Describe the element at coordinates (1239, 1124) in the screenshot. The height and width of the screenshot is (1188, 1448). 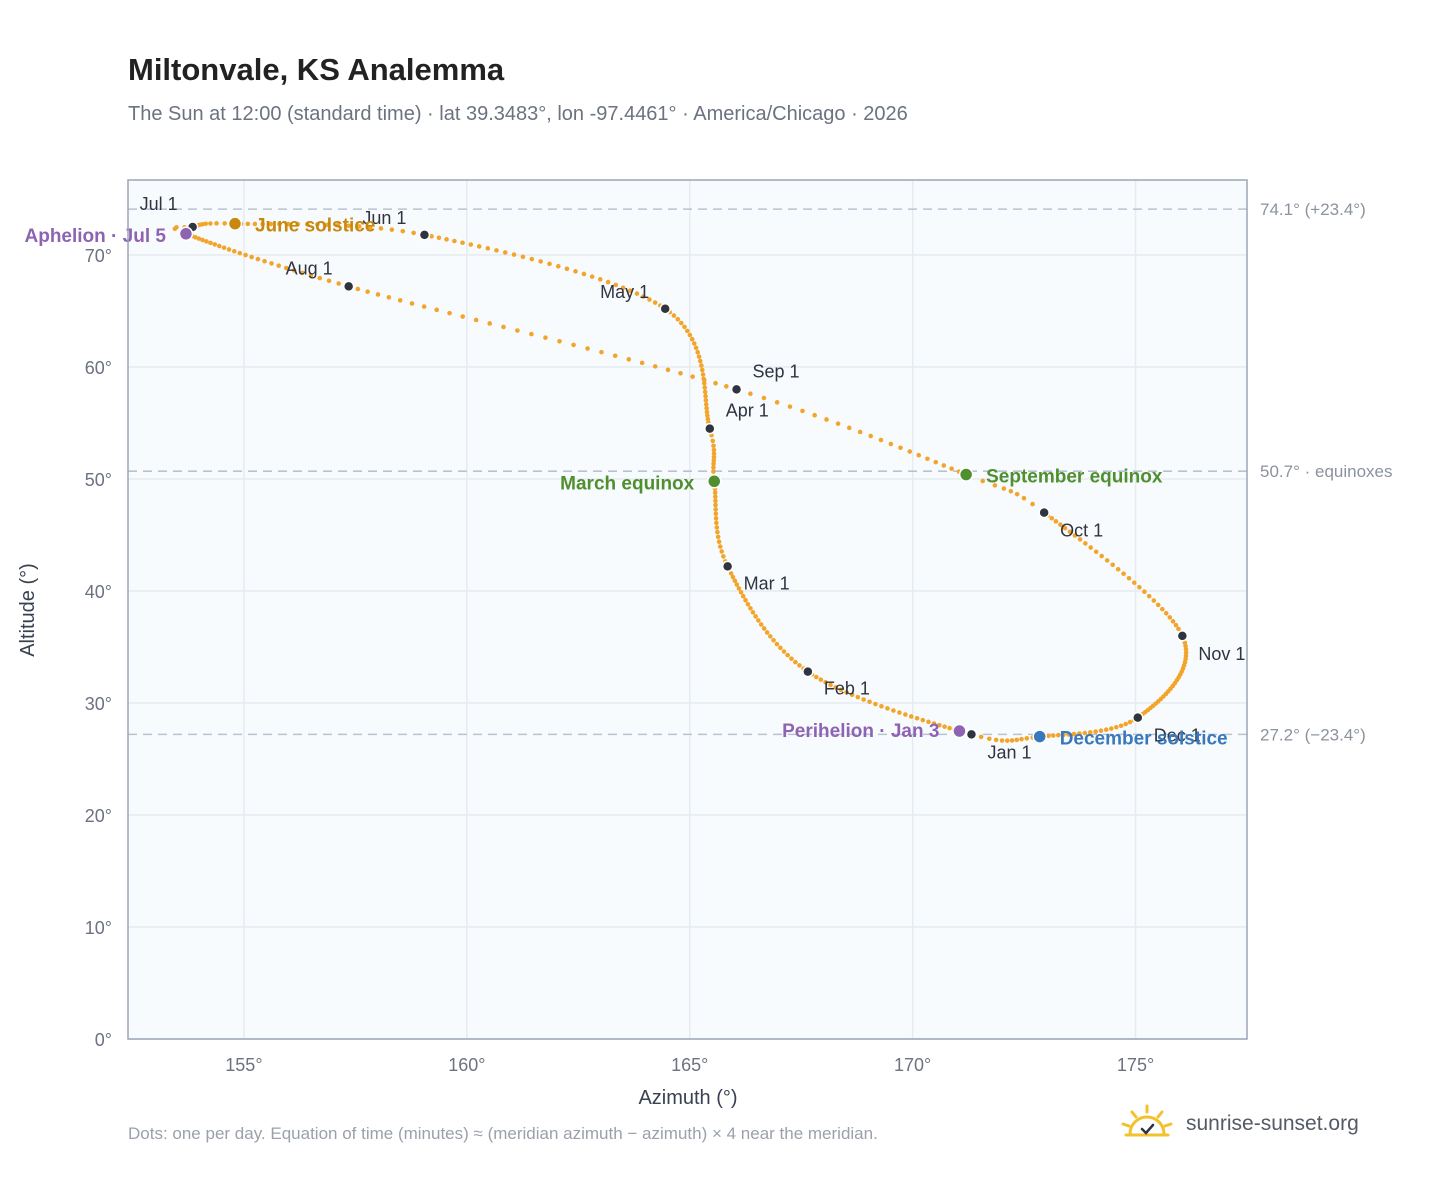
I see `brand: sunrise-sunset.org` at that location.